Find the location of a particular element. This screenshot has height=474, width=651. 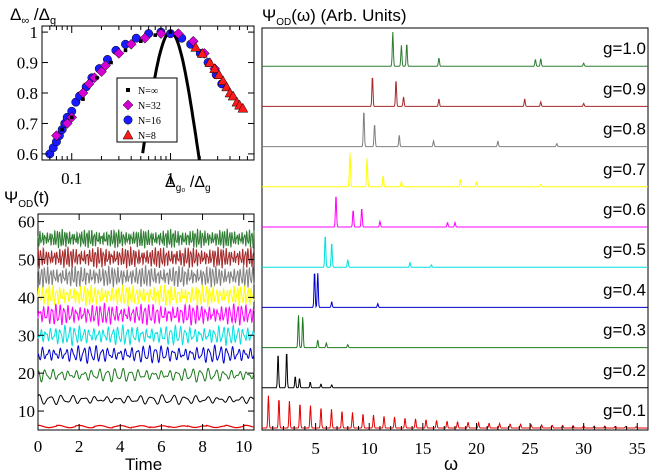

spectrum-label: g=0.7 is located at coordinates (624, 169).